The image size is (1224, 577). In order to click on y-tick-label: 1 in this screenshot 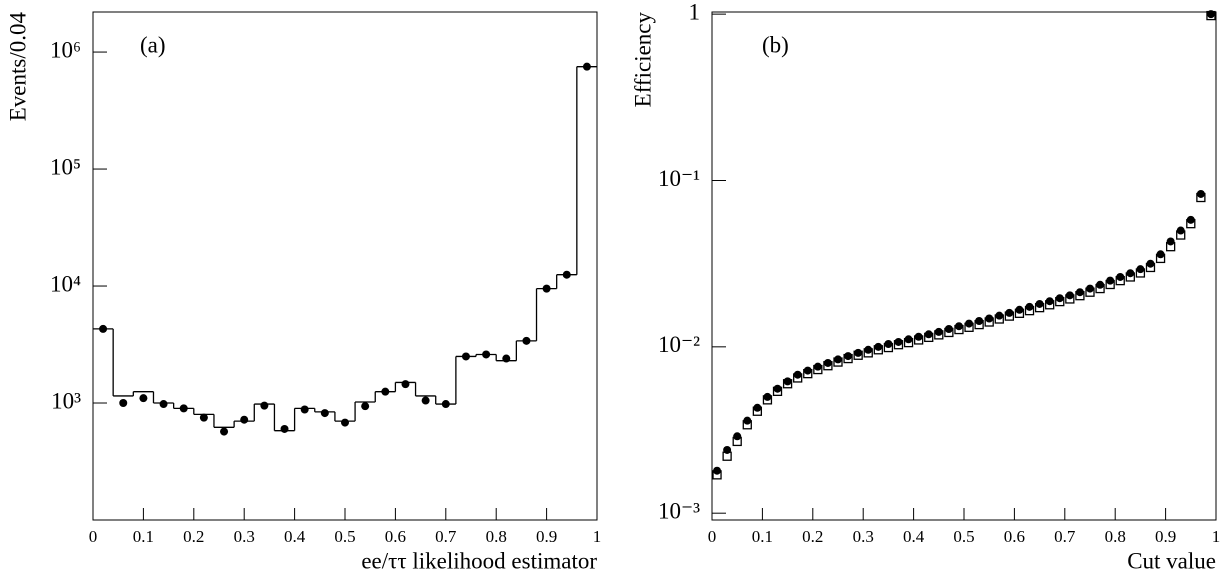, I will do `click(695, 12)`.